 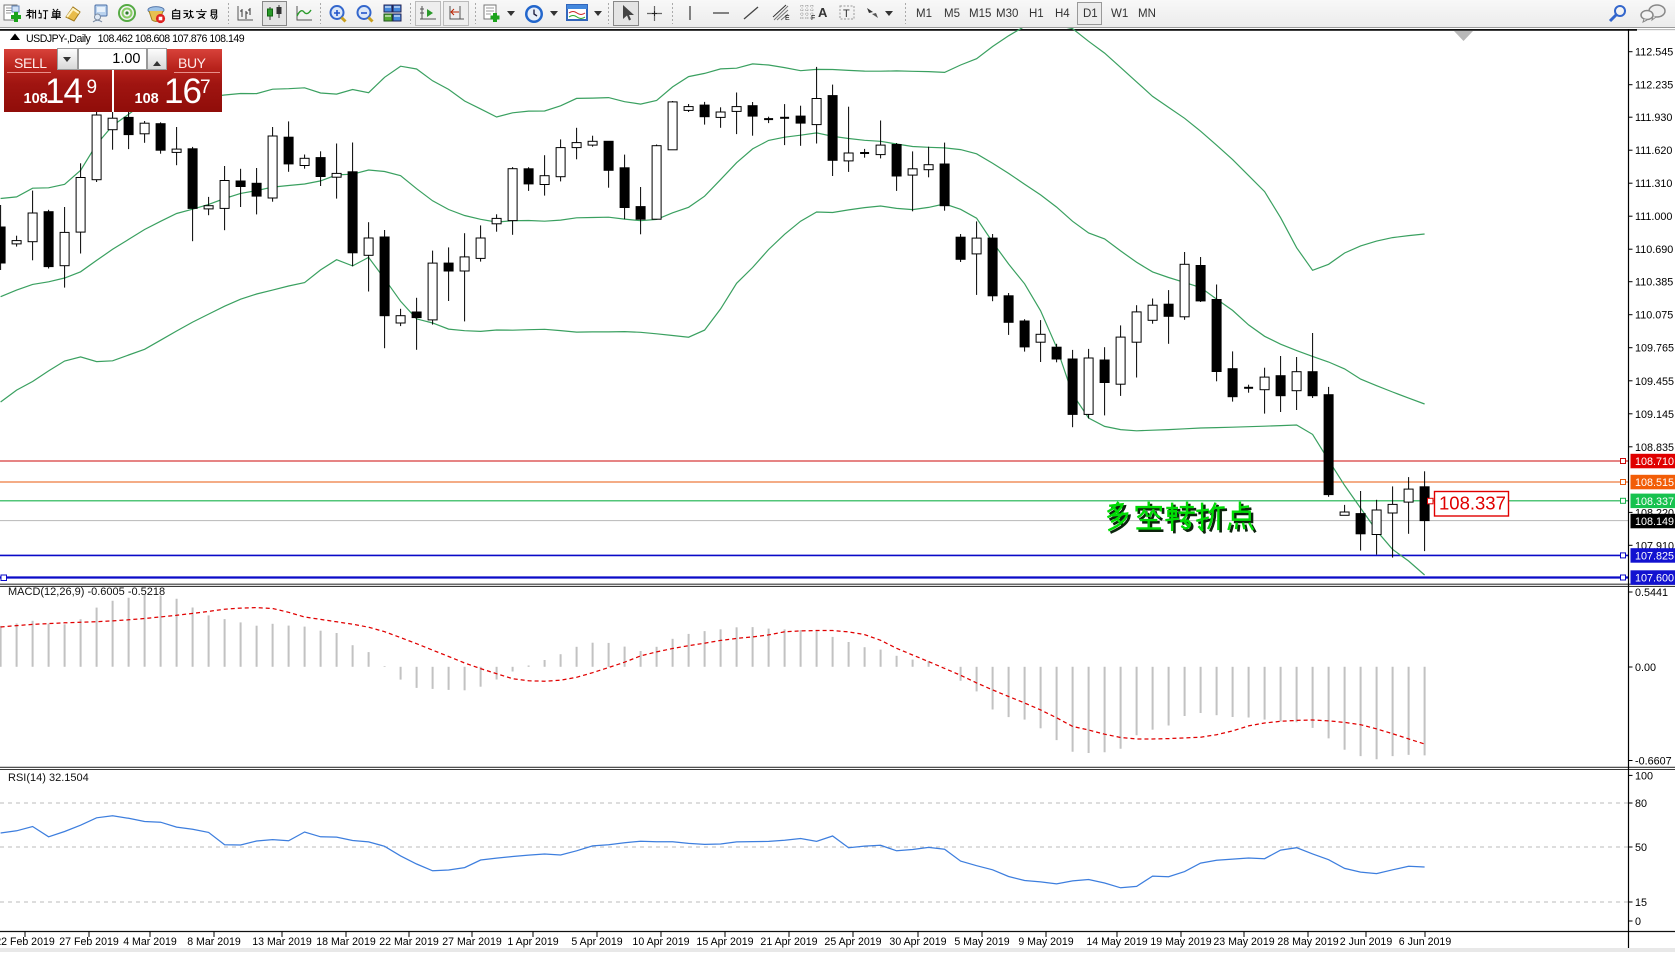 I want to click on svg-text: 111.930, so click(x=1653, y=118).